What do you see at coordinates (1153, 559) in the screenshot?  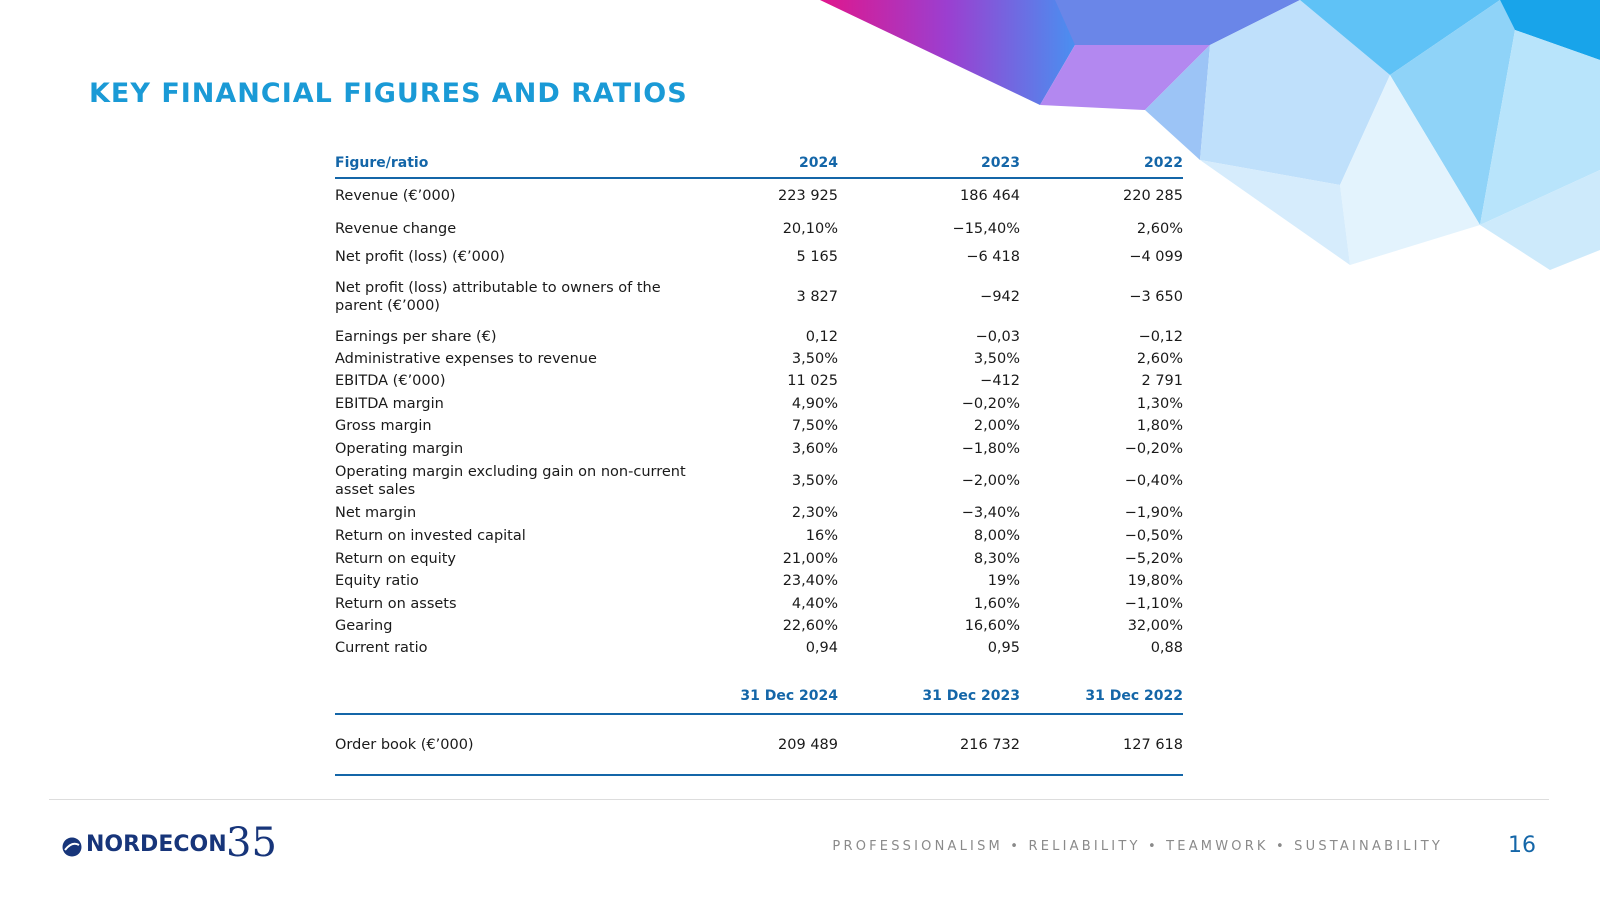 I see `cell: −5,20%` at bounding box center [1153, 559].